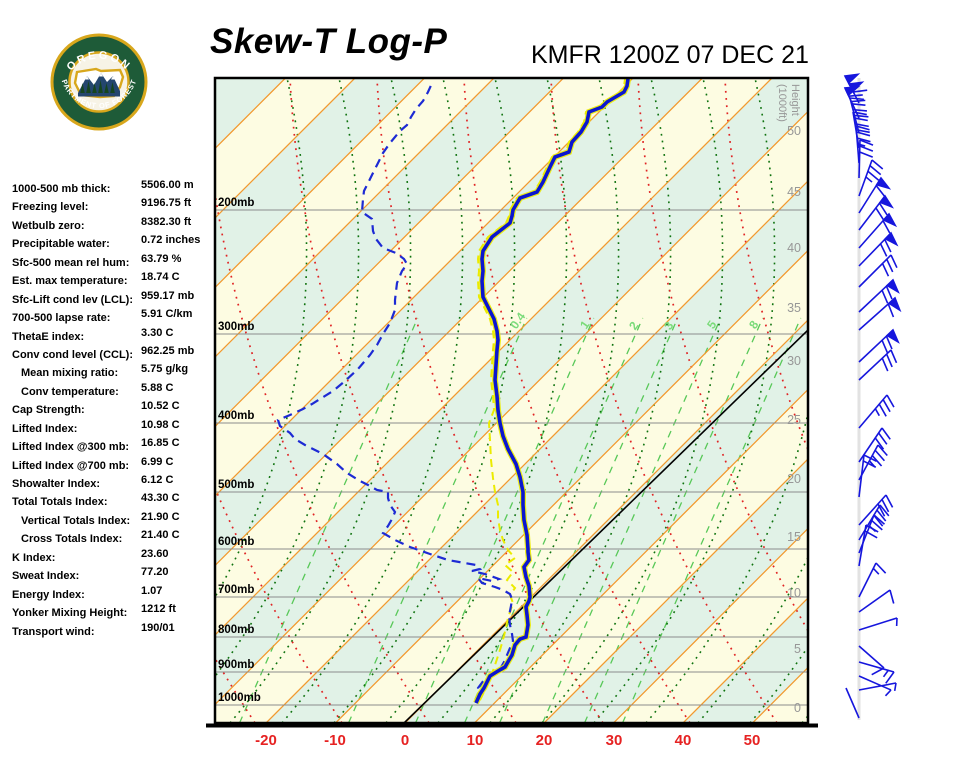  I want to click on temp-tick: 10, so click(475, 740).